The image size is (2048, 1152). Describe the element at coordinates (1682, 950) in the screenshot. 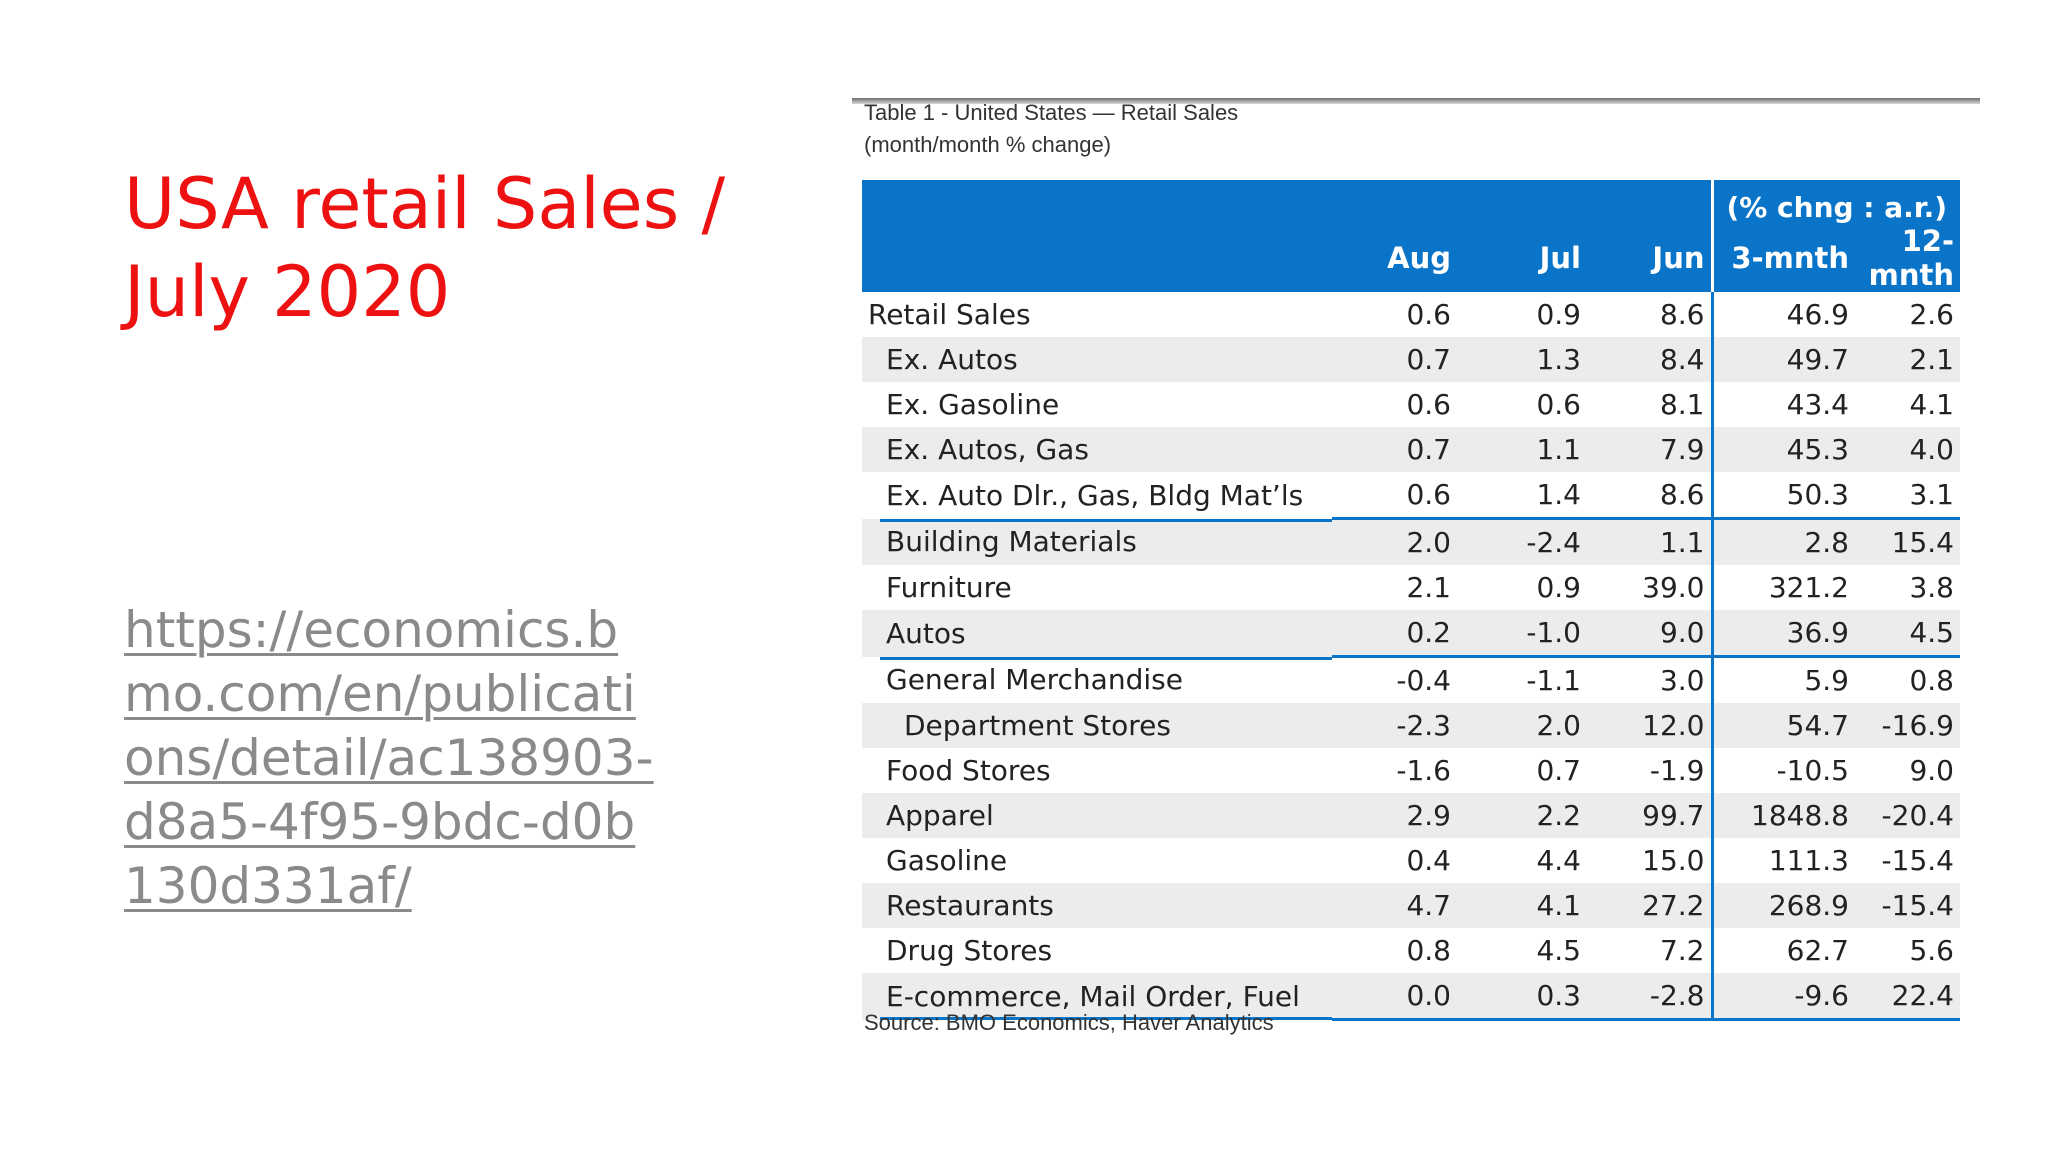

I see `cell-jun: 7.2` at that location.